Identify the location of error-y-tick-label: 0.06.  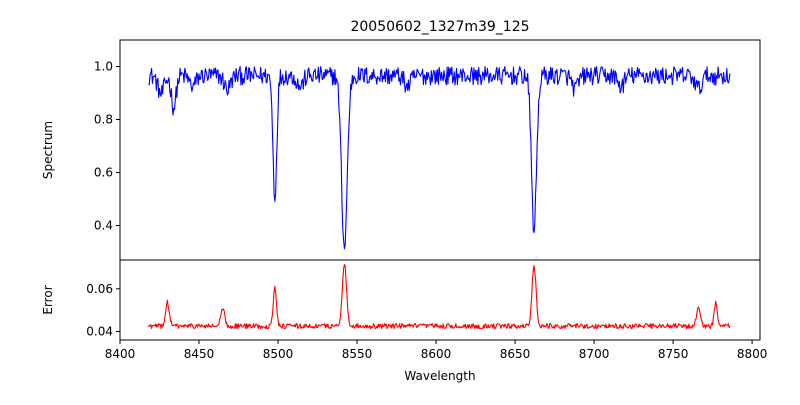
(99, 289).